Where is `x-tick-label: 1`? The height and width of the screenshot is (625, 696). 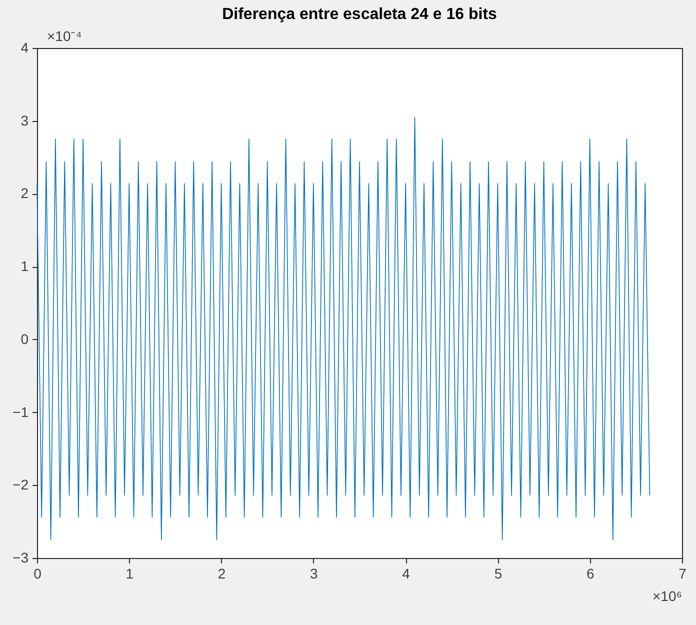 x-tick-label: 1 is located at coordinates (130, 574).